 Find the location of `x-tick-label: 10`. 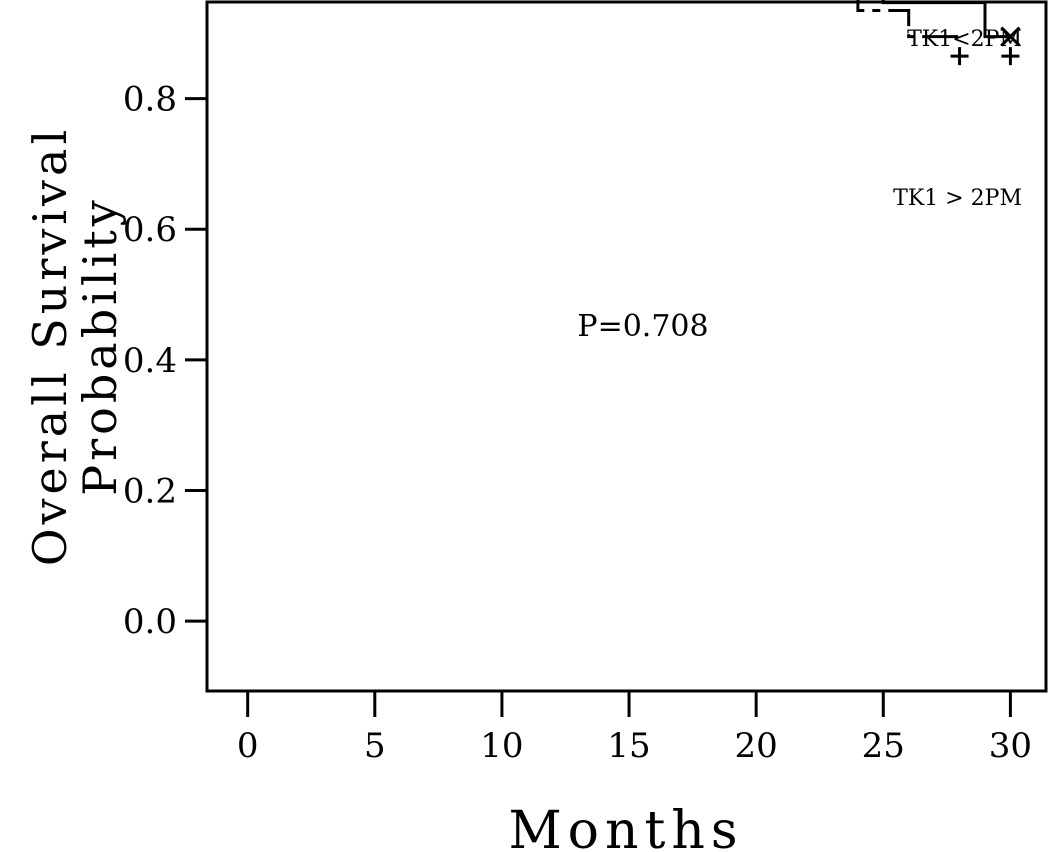

x-tick-label: 10 is located at coordinates (501, 746).